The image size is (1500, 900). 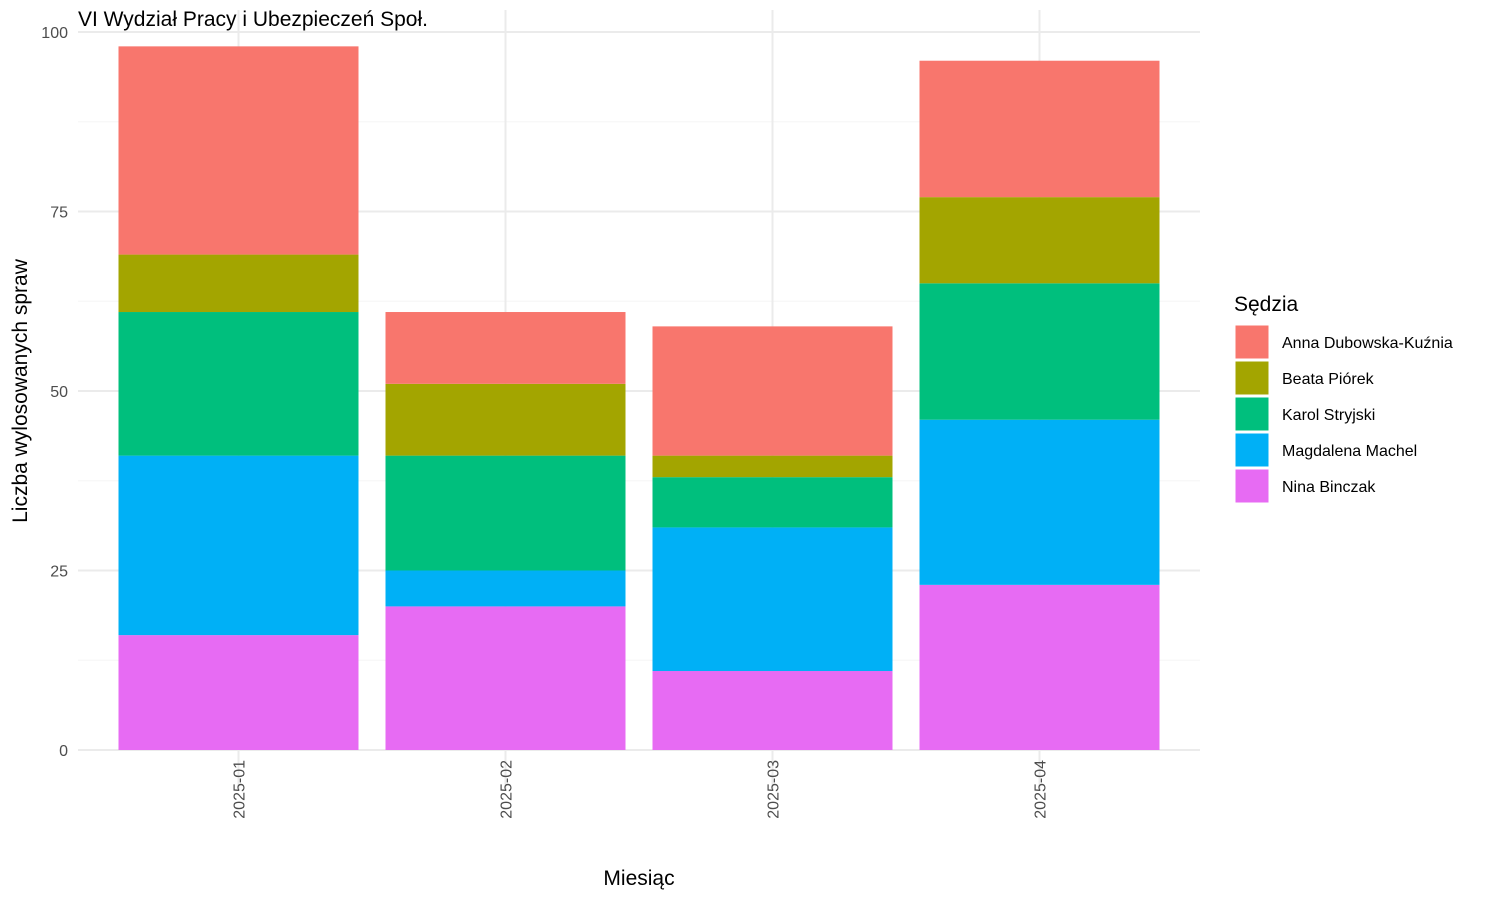 I want to click on x-tick-label: 2025-02, so click(x=507, y=789).